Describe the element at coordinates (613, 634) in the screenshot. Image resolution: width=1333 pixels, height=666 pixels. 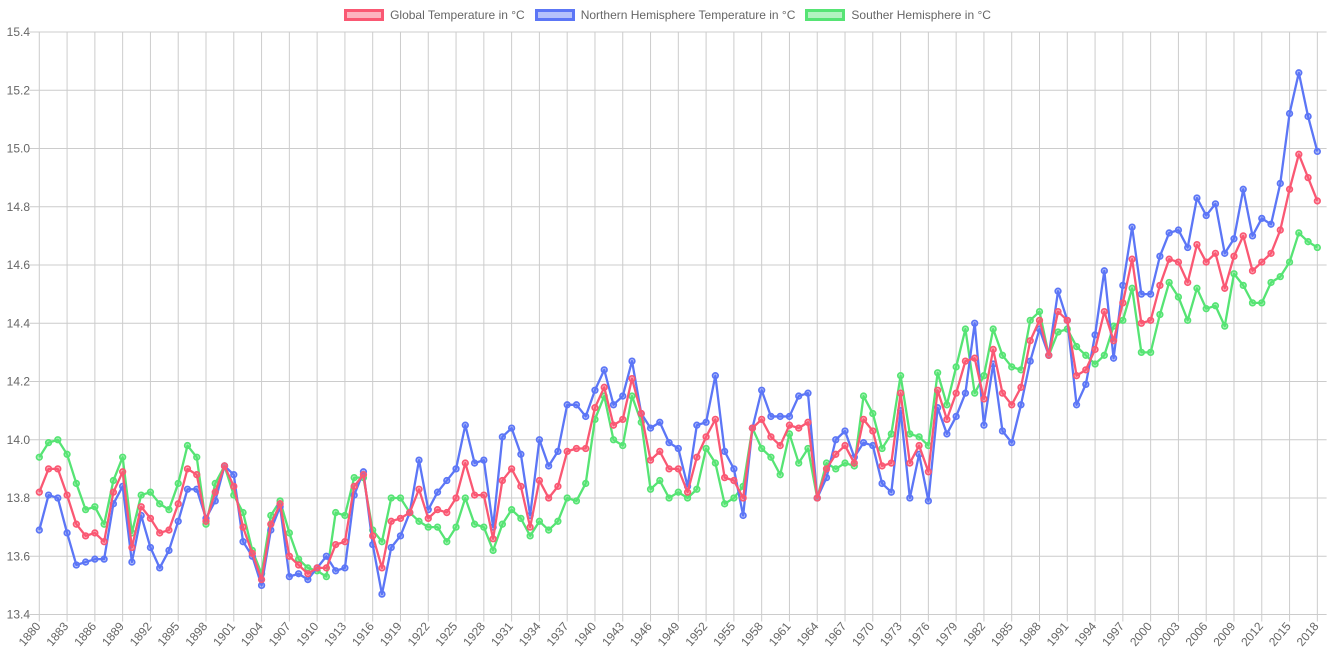
I see `svg-text: 1943` at that location.